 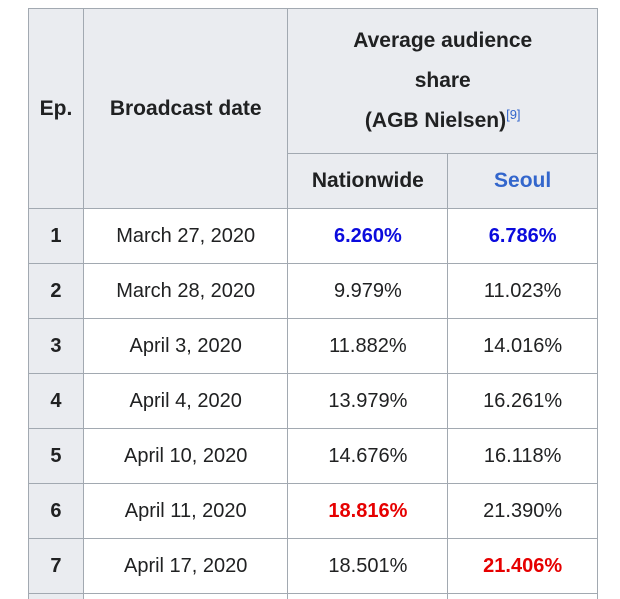 I want to click on nationwide-cell, so click(x=368, y=596).